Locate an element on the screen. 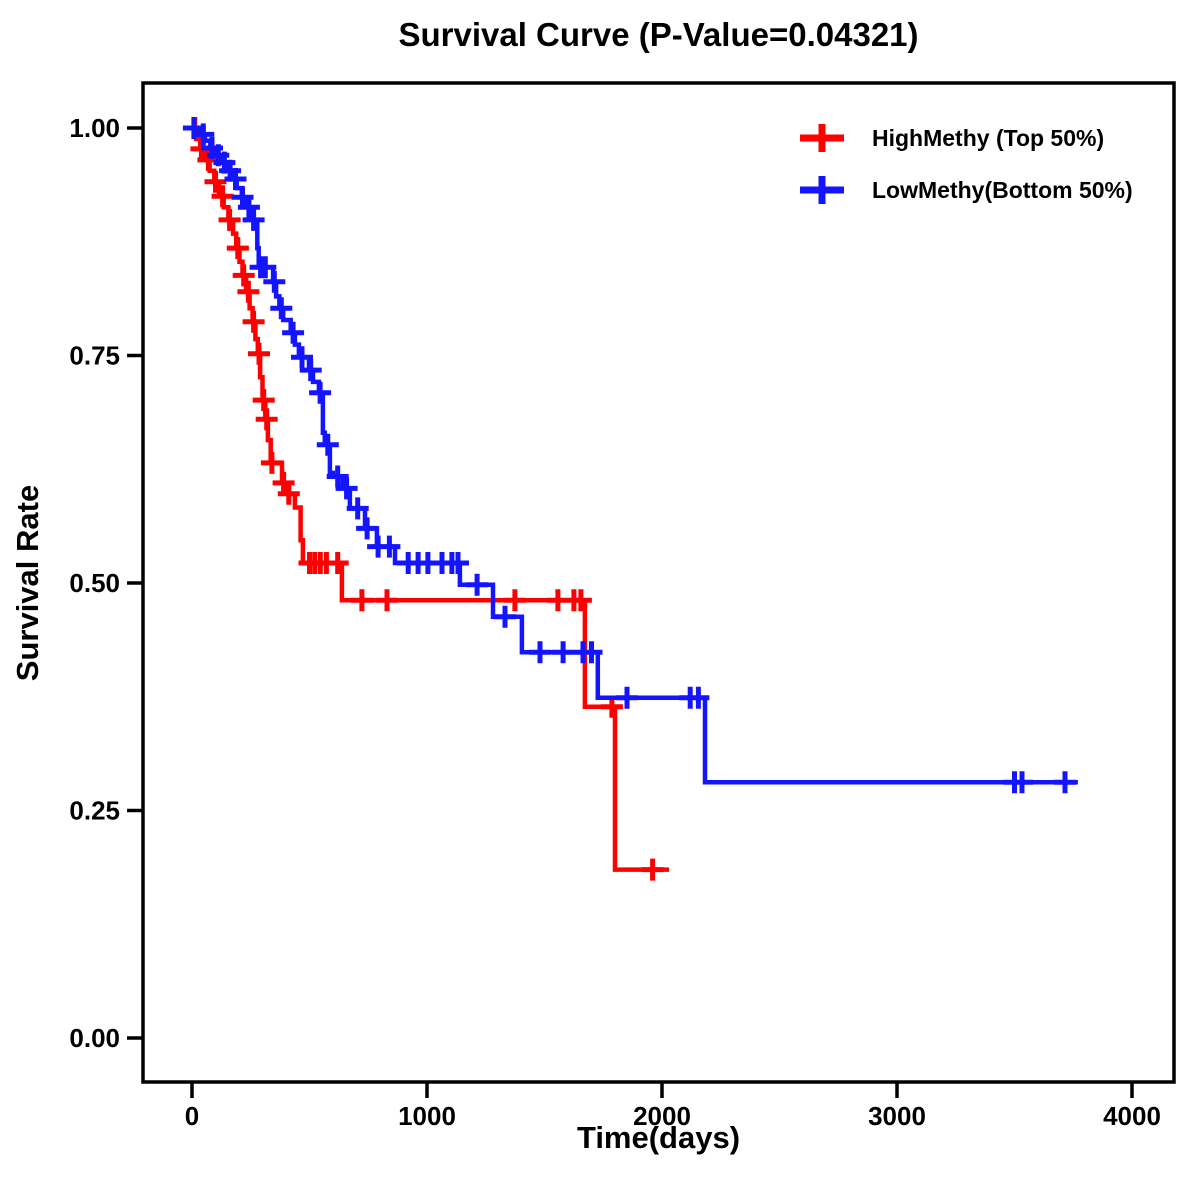 The image size is (1200, 1200). y-tick-label: 0.50 is located at coordinates (94, 583).